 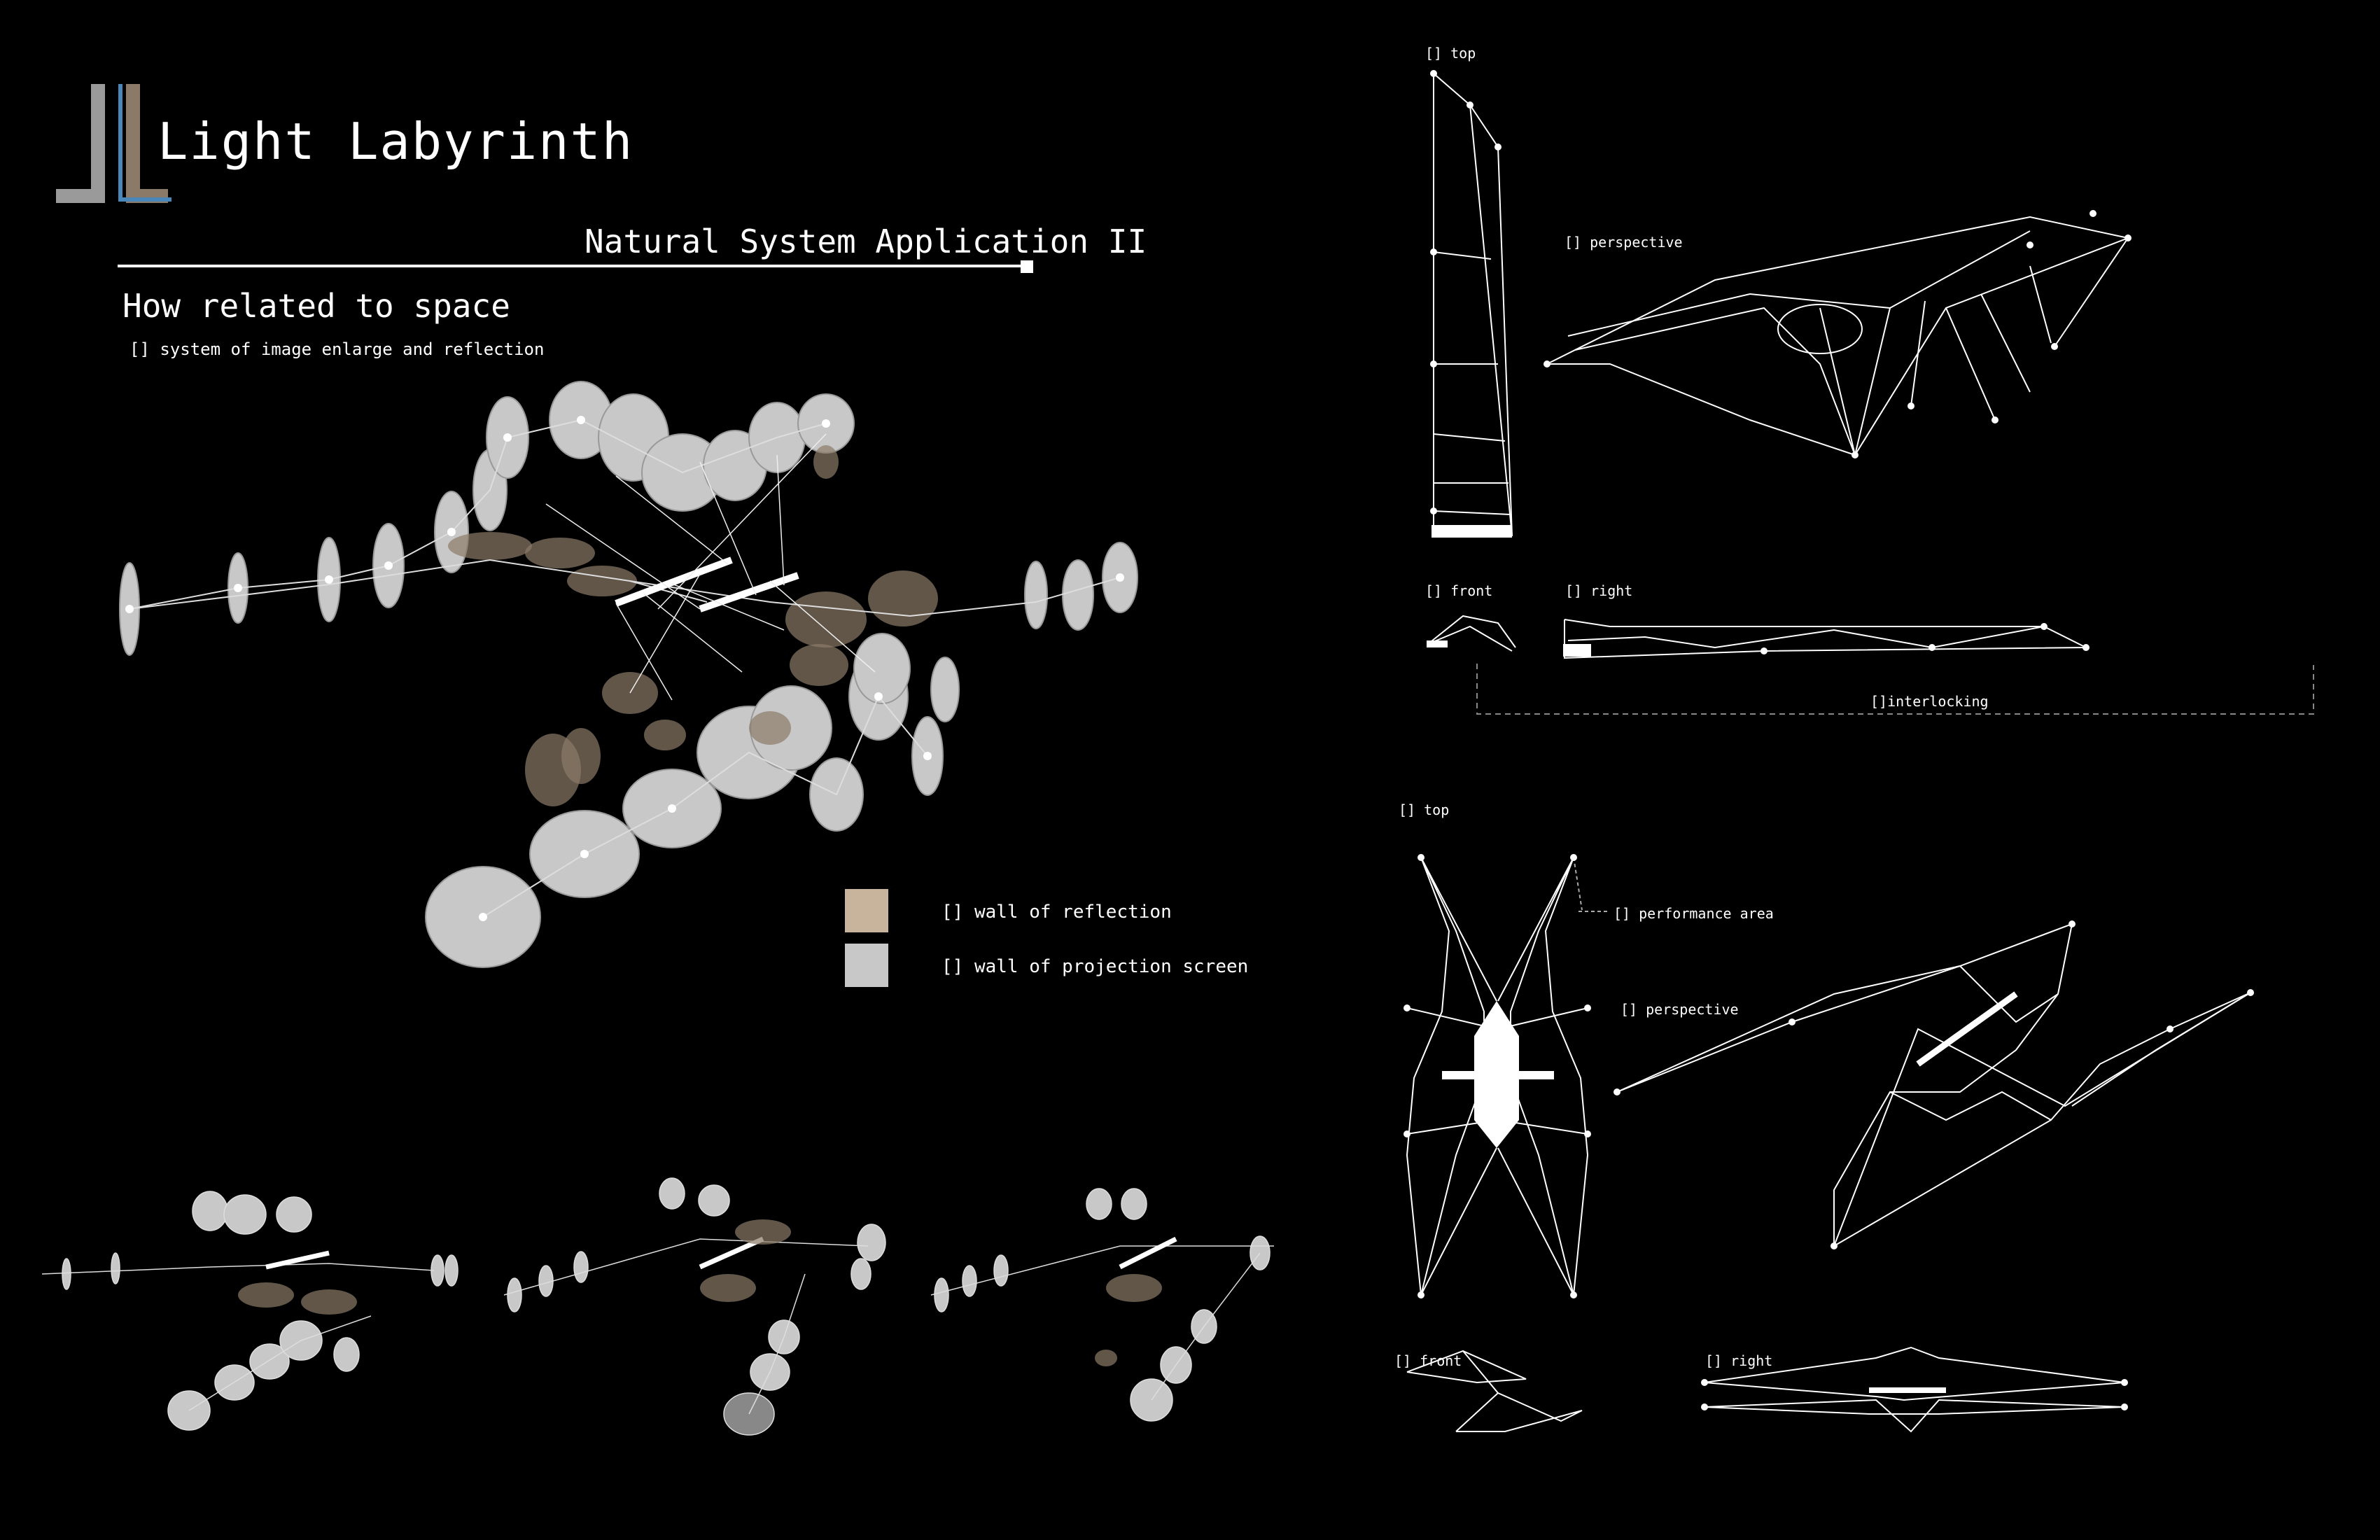 I want to click on legend-swatch-reflection, so click(x=866, y=910).